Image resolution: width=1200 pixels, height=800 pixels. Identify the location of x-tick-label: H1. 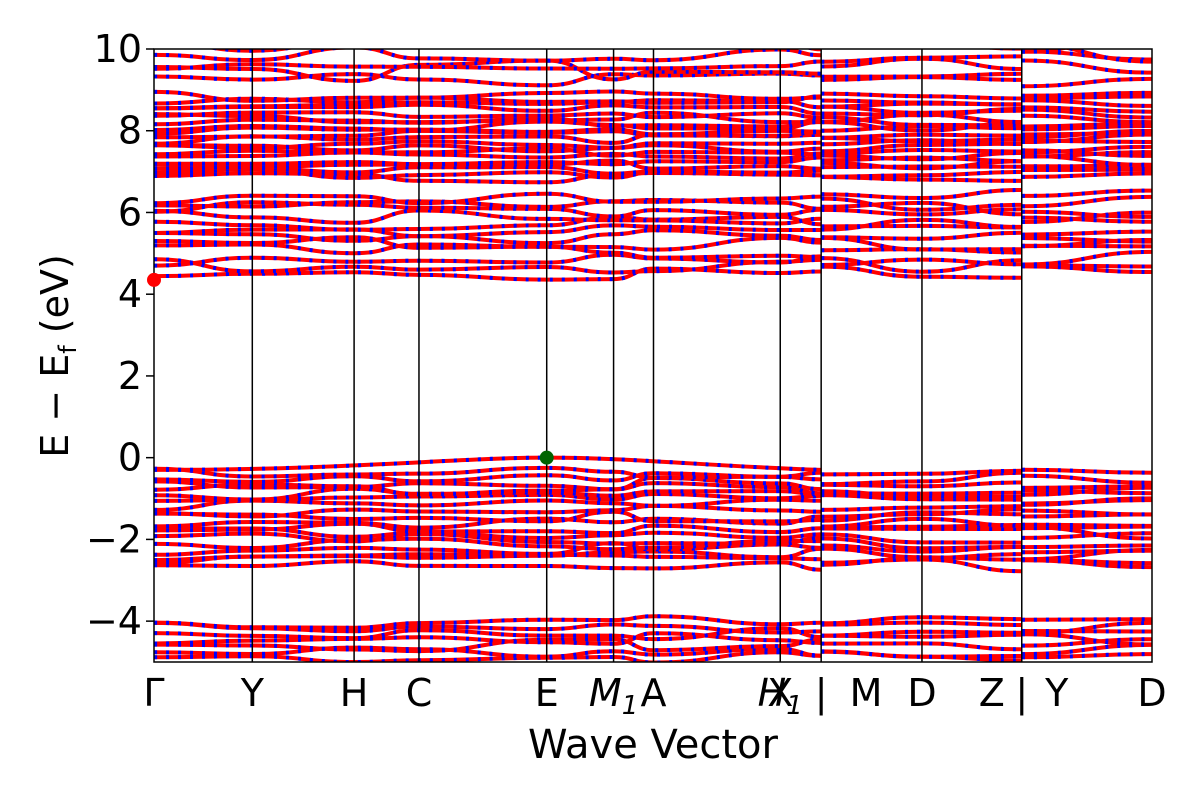
(780, 696).